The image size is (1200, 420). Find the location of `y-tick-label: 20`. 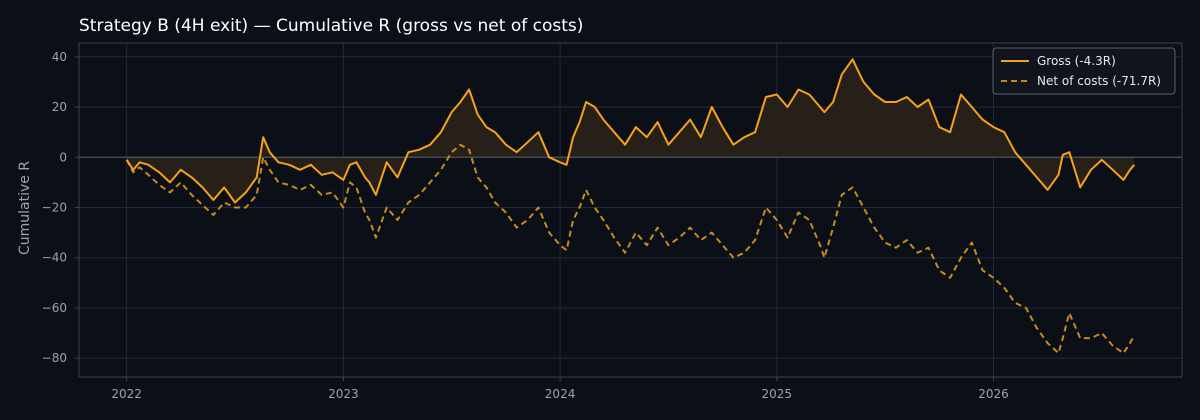

y-tick-label: 20 is located at coordinates (59, 107).